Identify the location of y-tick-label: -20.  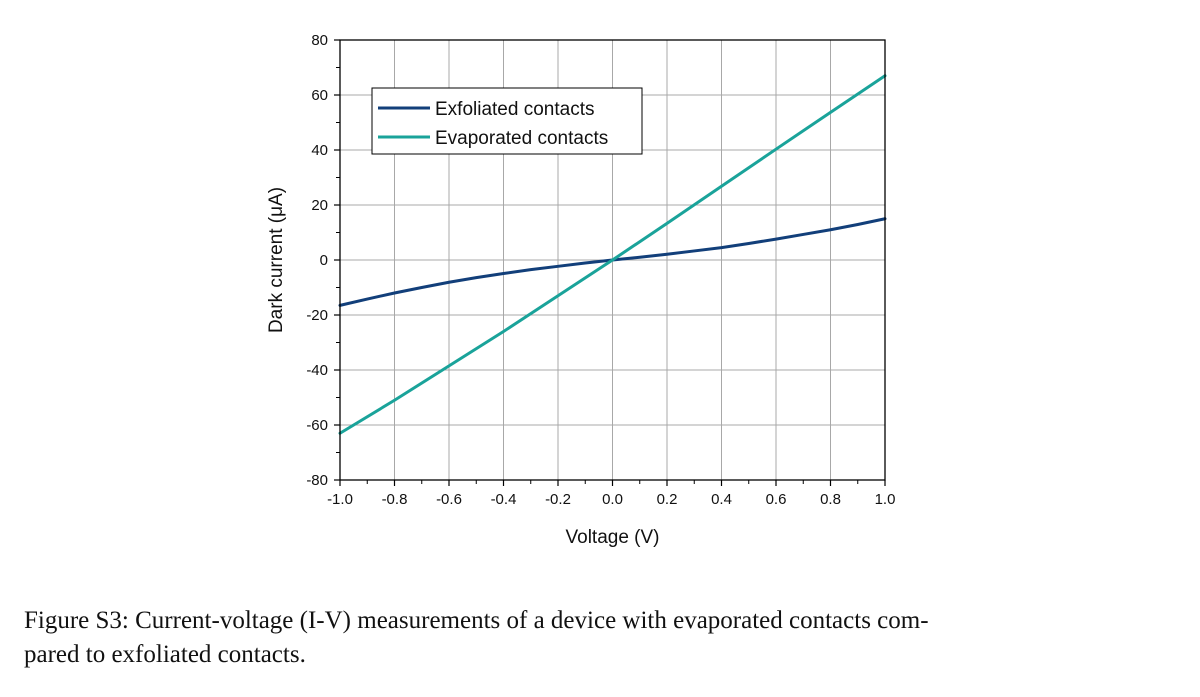
(317, 315).